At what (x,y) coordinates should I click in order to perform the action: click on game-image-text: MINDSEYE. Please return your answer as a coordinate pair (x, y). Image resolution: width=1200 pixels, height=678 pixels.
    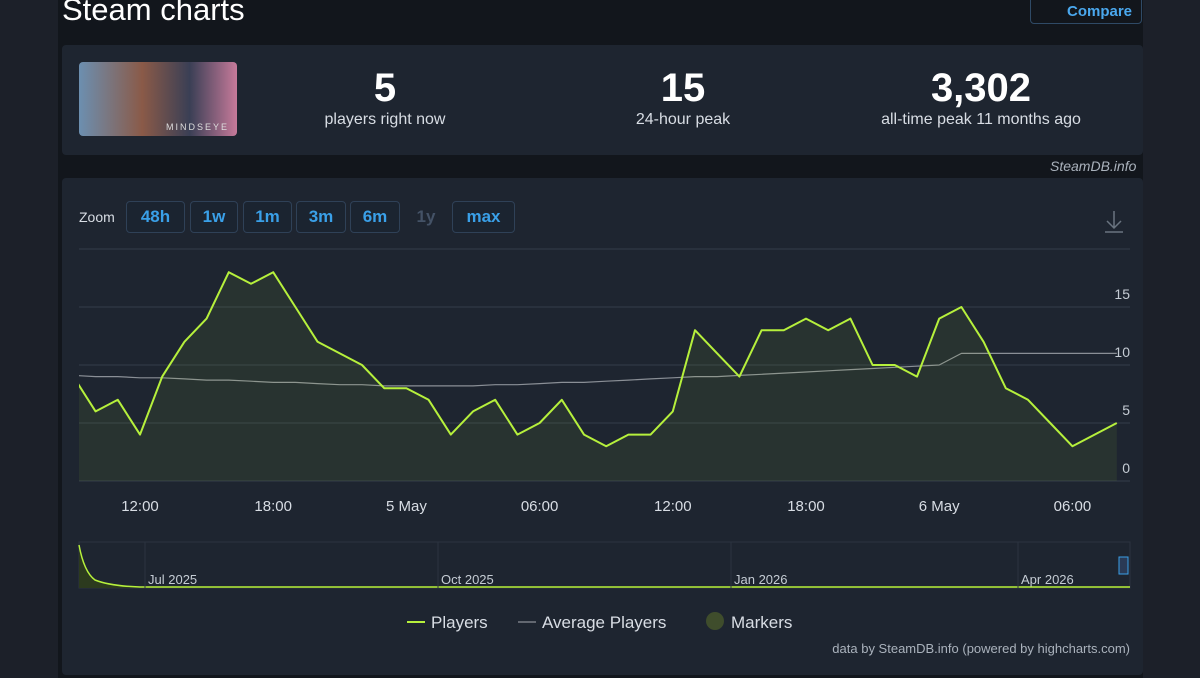
    Looking at the image, I should click on (197, 127).